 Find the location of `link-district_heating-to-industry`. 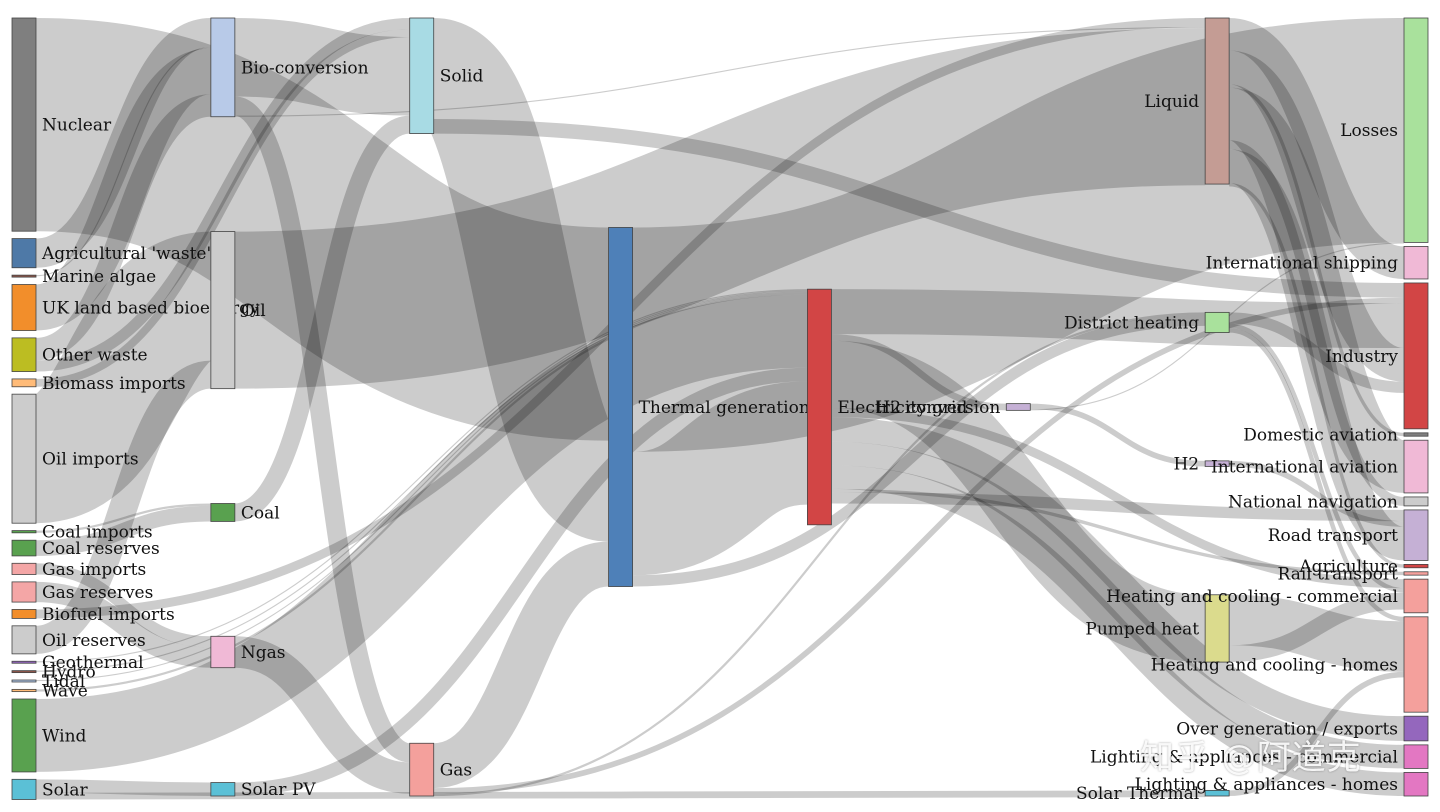

link-district_heating-to-industry is located at coordinates (1317, 352).